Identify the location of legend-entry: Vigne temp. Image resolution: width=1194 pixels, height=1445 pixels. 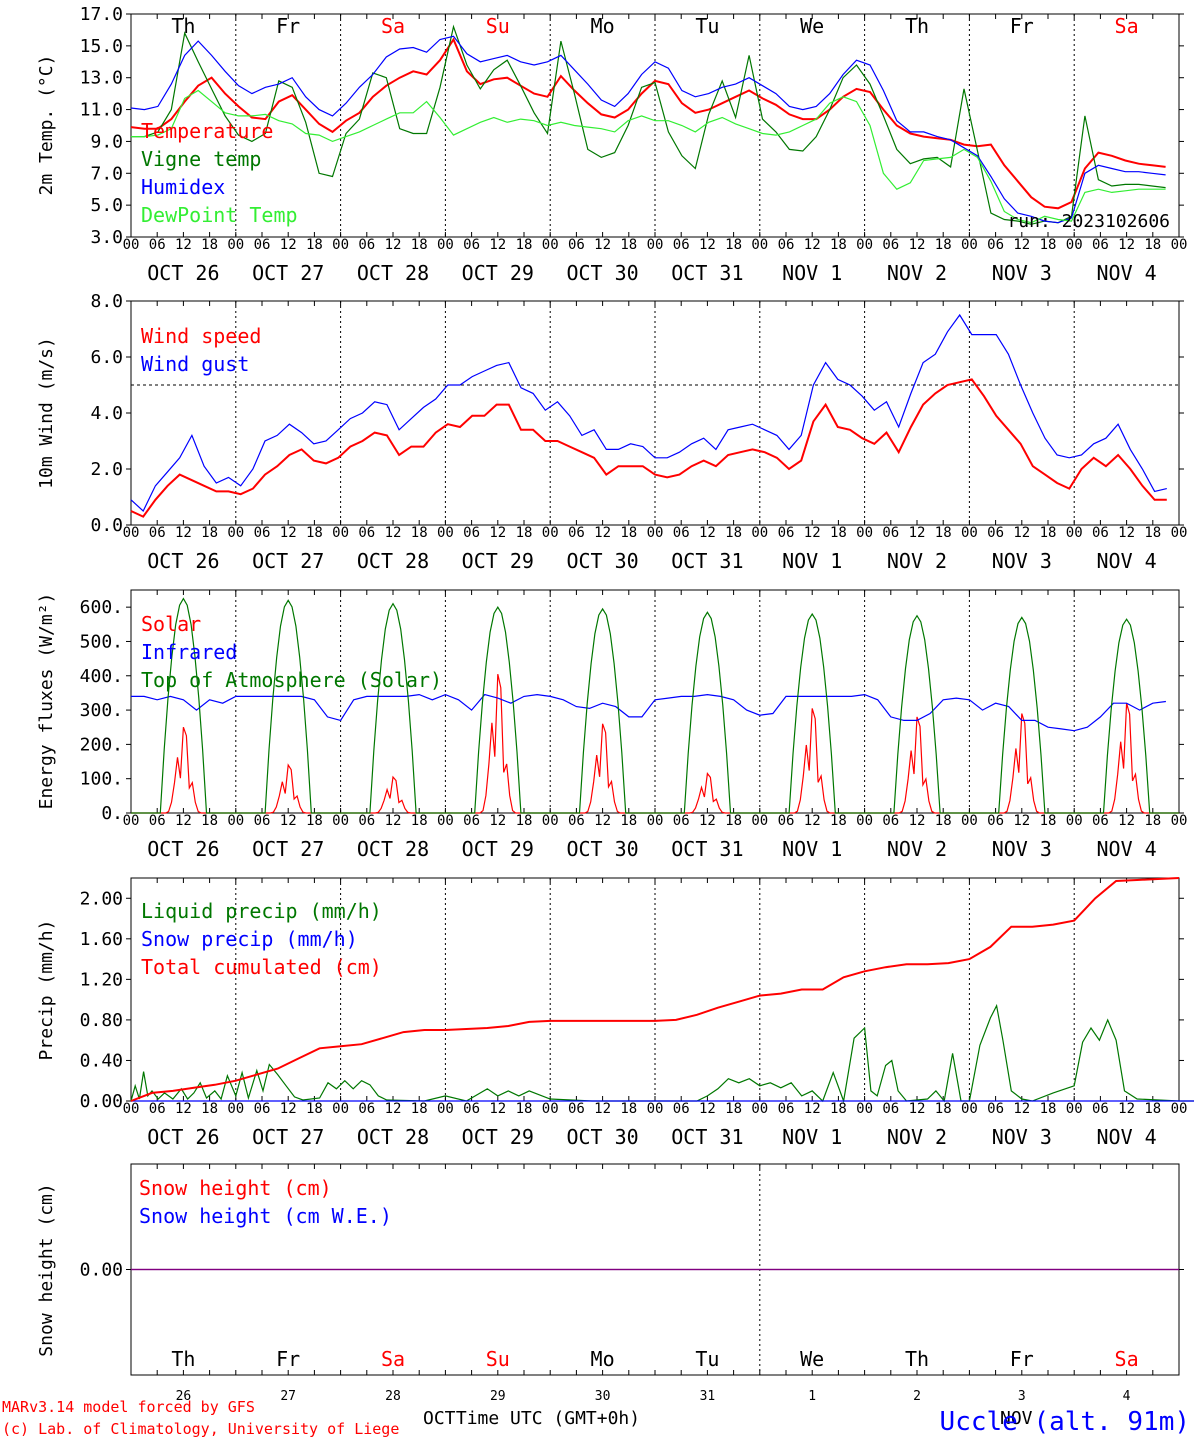
(201, 159).